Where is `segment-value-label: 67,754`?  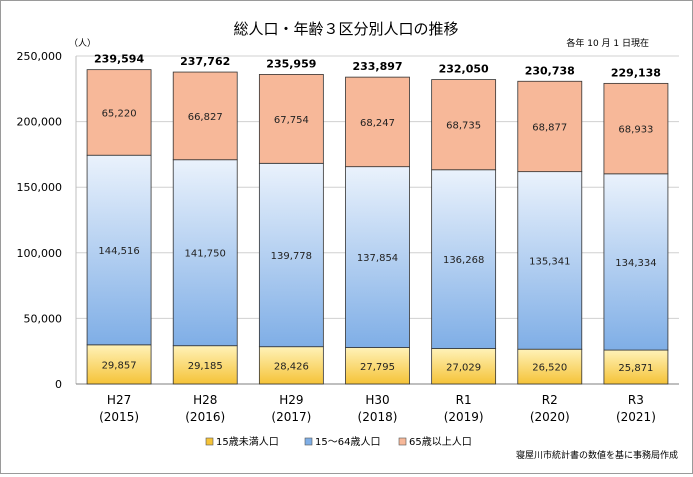
segment-value-label: 67,754 is located at coordinates (291, 120).